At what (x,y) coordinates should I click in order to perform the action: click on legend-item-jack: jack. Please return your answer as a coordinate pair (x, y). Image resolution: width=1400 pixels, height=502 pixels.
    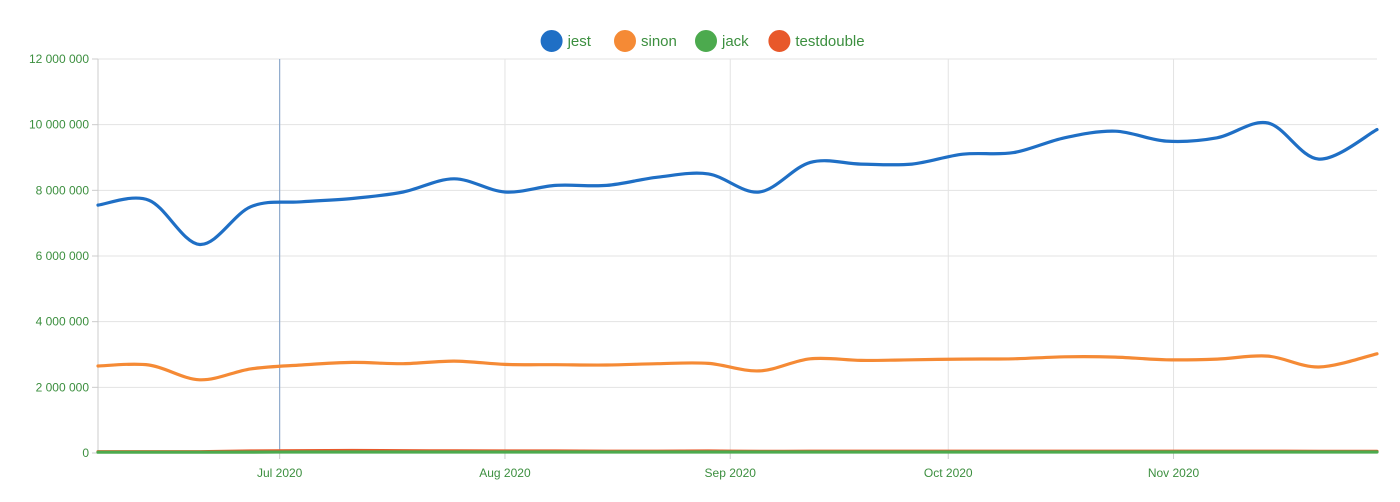
    Looking at the image, I should click on (723, 41).